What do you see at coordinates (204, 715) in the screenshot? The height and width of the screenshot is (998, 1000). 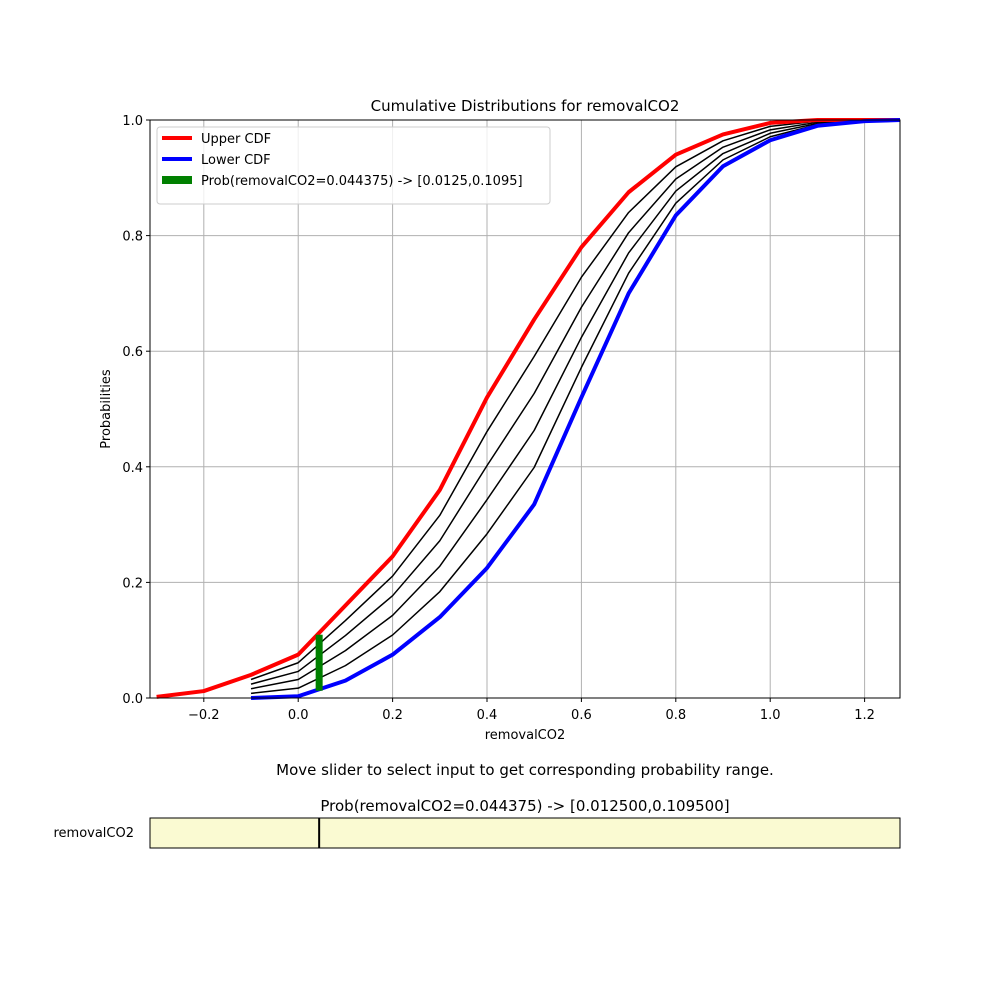 I see `x-tick-label: −0.2` at bounding box center [204, 715].